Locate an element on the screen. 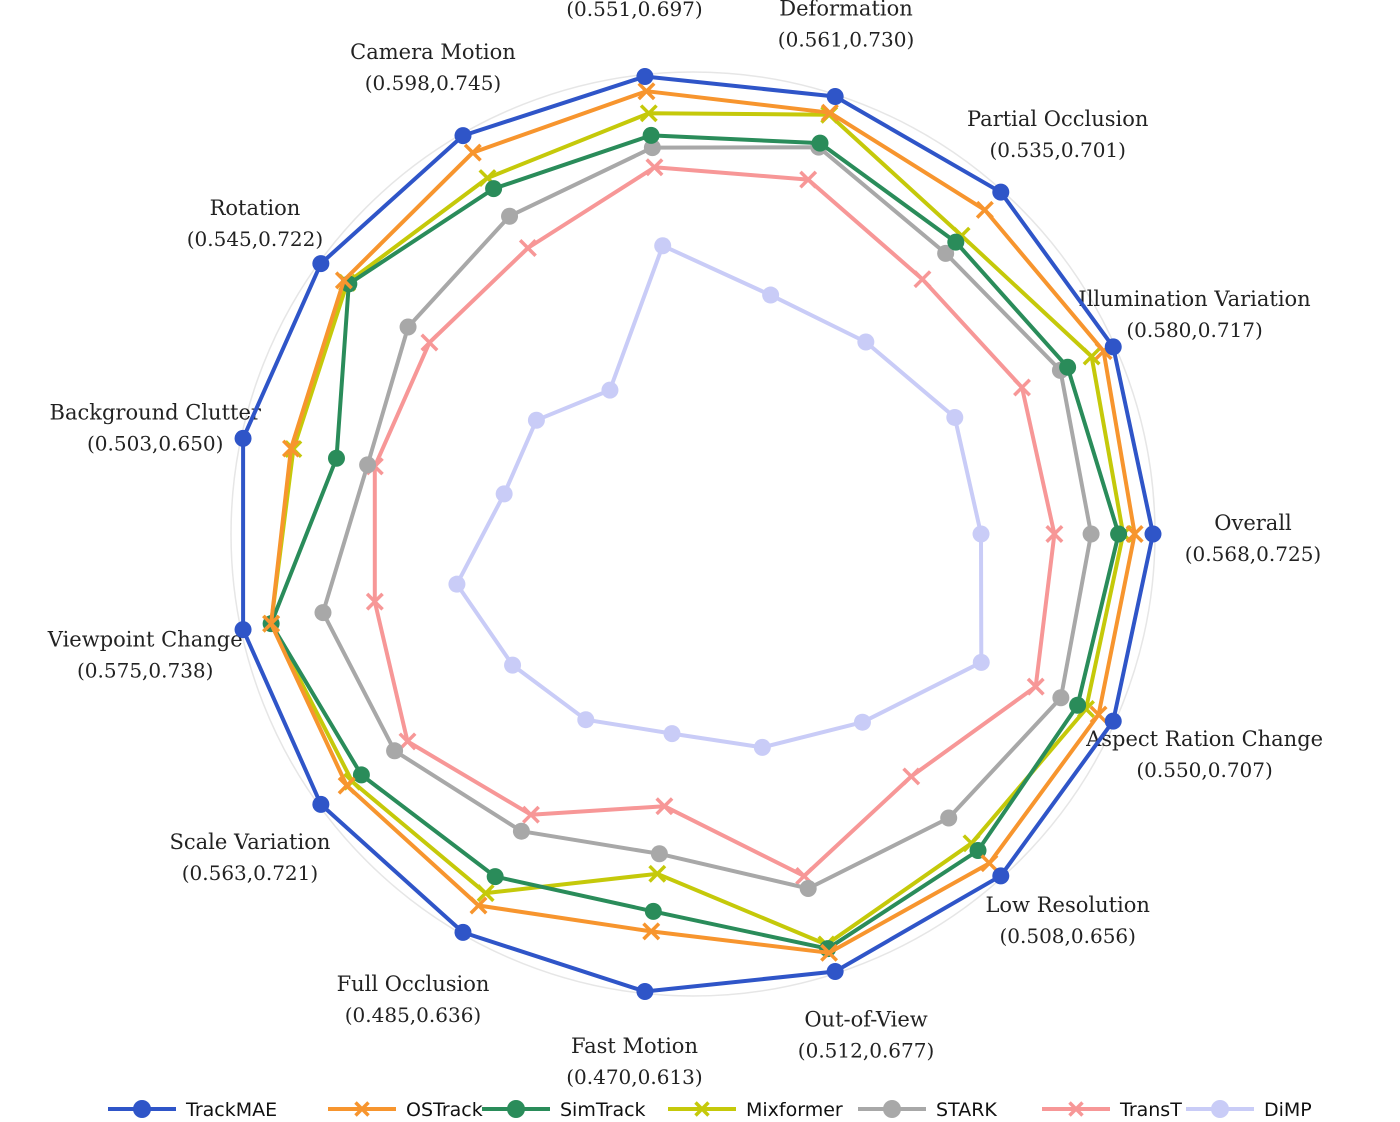 This screenshot has width=1400, height=1122. axis-title: Low Resolution is located at coordinates (1067, 905).